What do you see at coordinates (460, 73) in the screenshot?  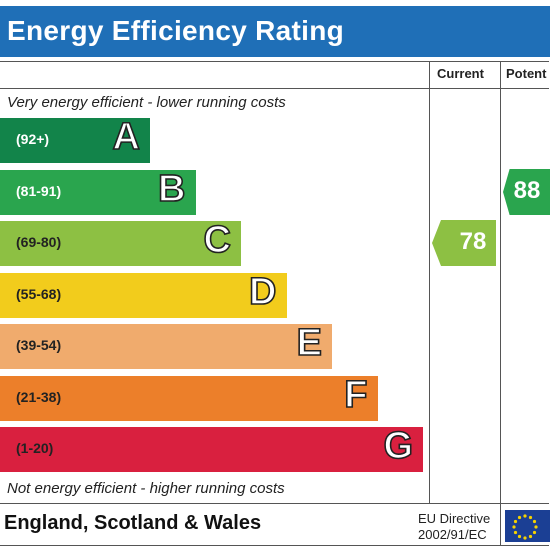 I see `current-column-header: Current` at bounding box center [460, 73].